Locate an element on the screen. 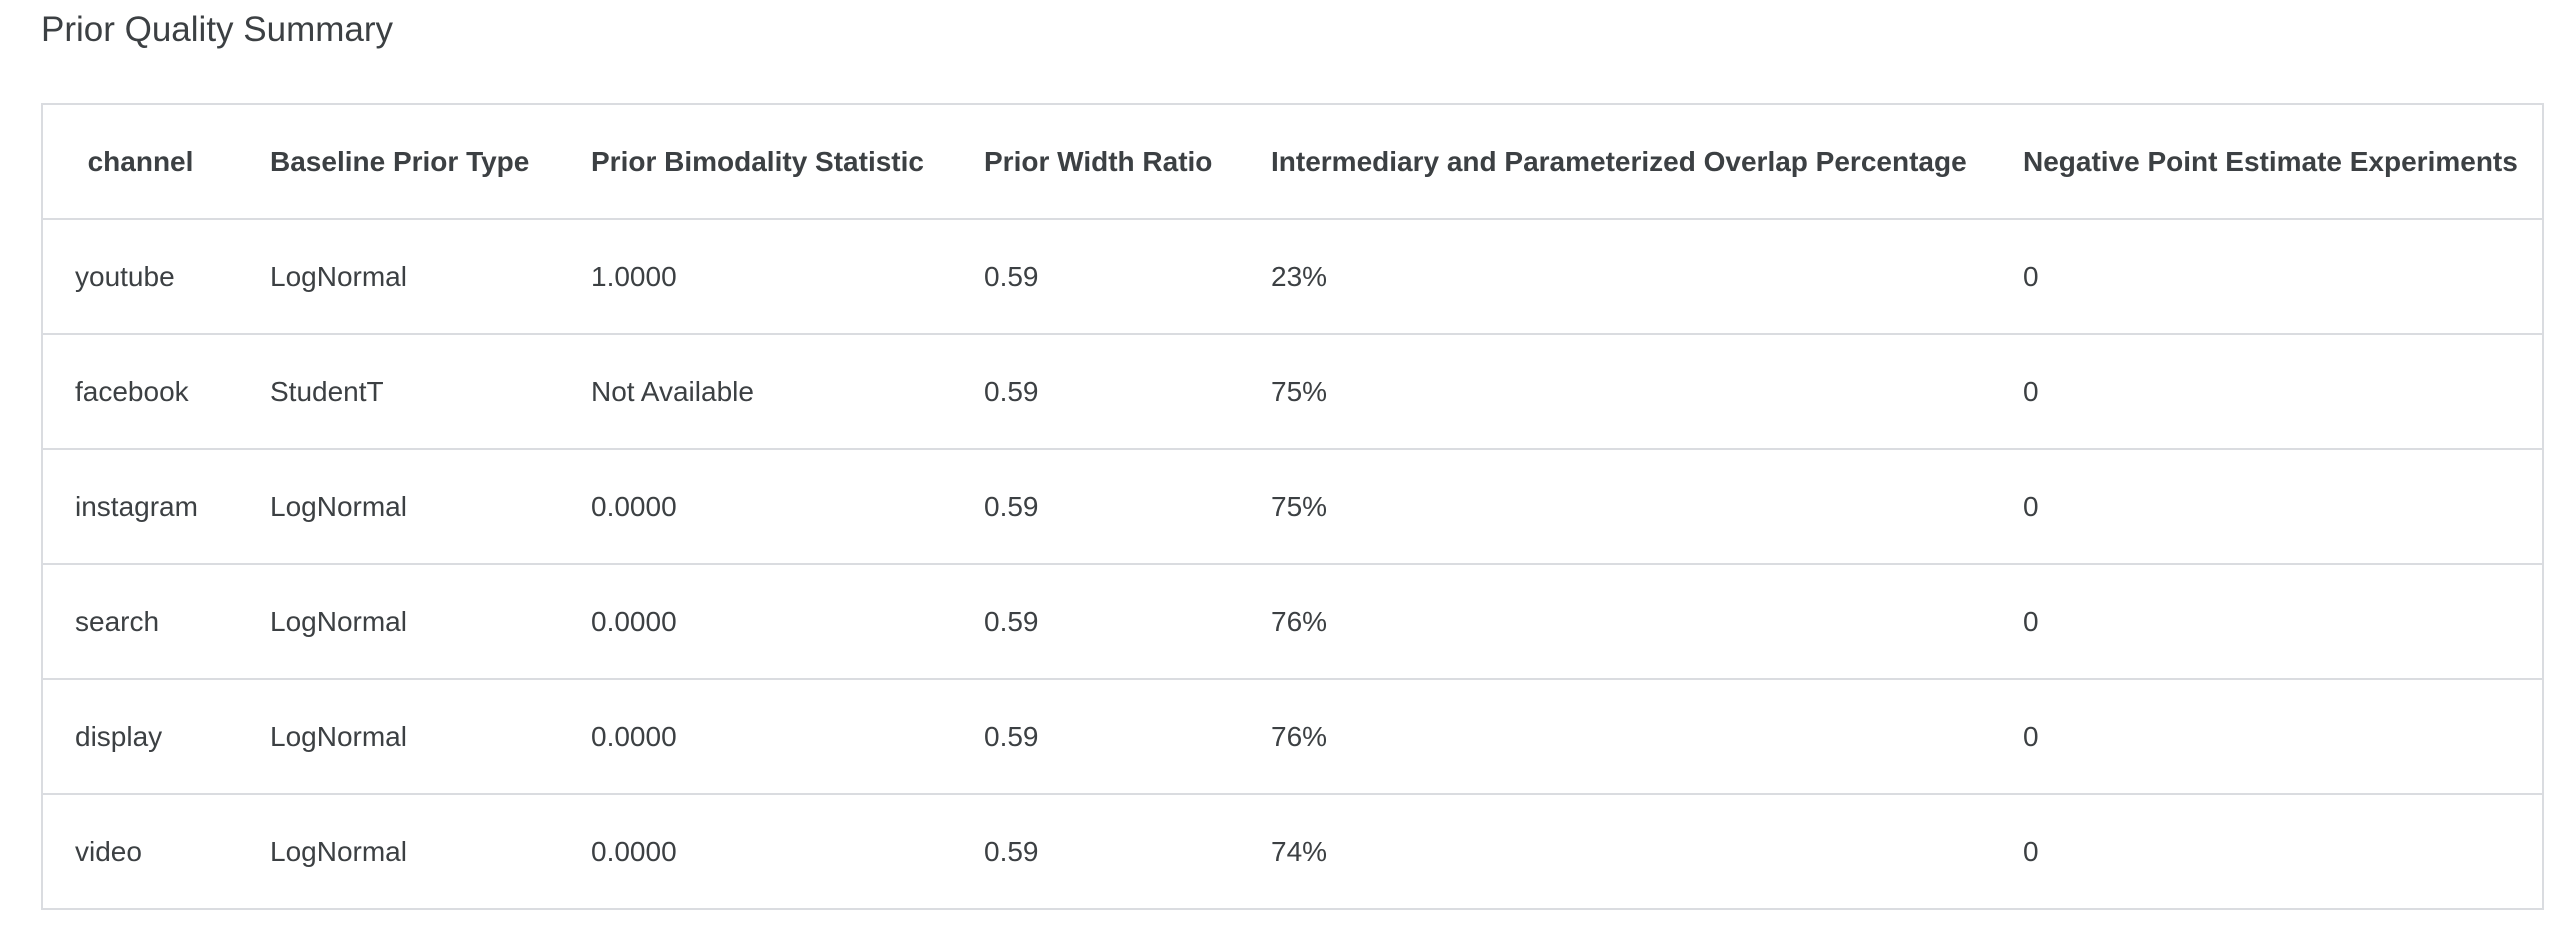  table-row: search LogNormal 0.0000 0.59 76% 0 is located at coordinates (1292, 622).